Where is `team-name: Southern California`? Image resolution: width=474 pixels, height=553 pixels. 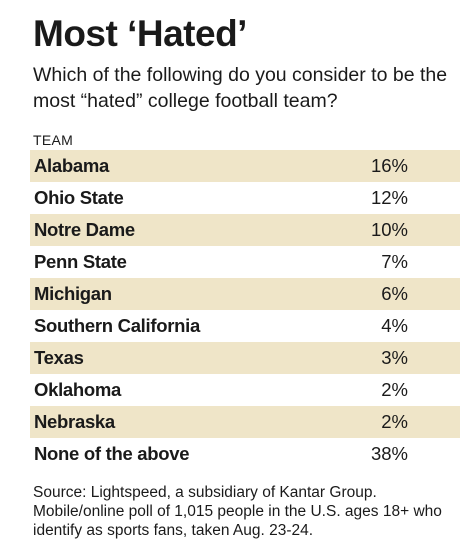 team-name: Southern California is located at coordinates (117, 325).